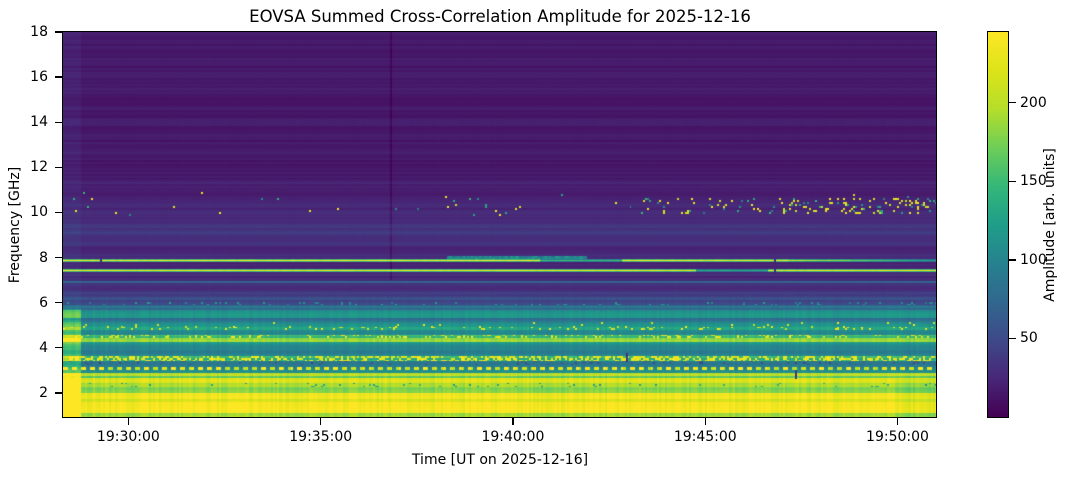  Describe the element at coordinates (43, 302) in the screenshot. I see `y-tick-label: 6` at that location.